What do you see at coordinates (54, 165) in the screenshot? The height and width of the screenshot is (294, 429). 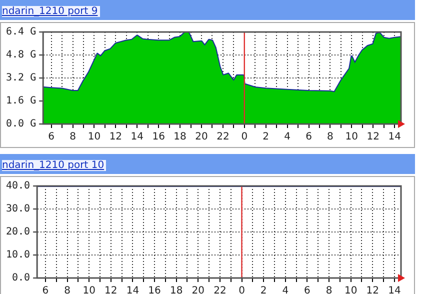 I see `chart-title: ndarin_1210 port 10` at bounding box center [54, 165].